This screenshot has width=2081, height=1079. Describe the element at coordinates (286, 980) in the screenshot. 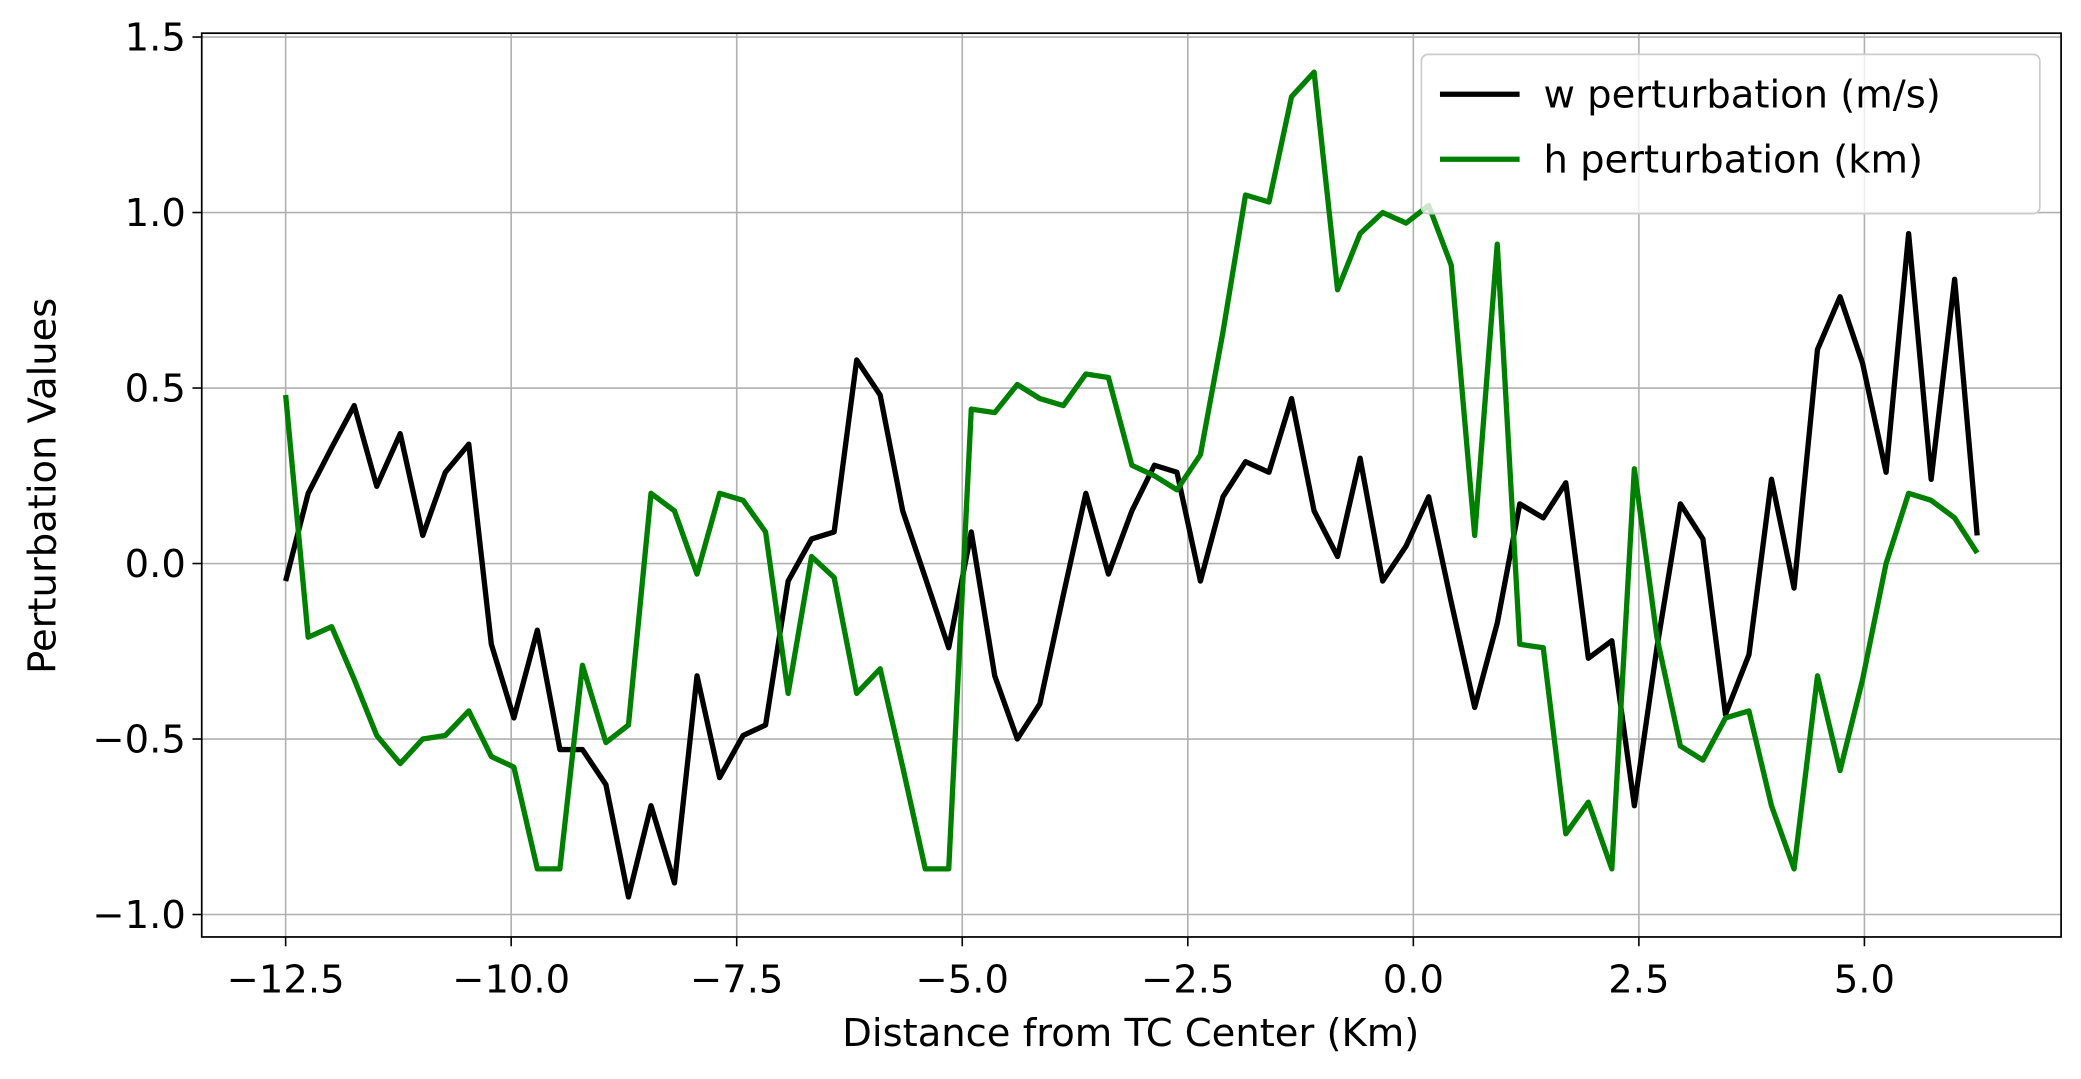

I see `x-tick-label: −12.5` at that location.